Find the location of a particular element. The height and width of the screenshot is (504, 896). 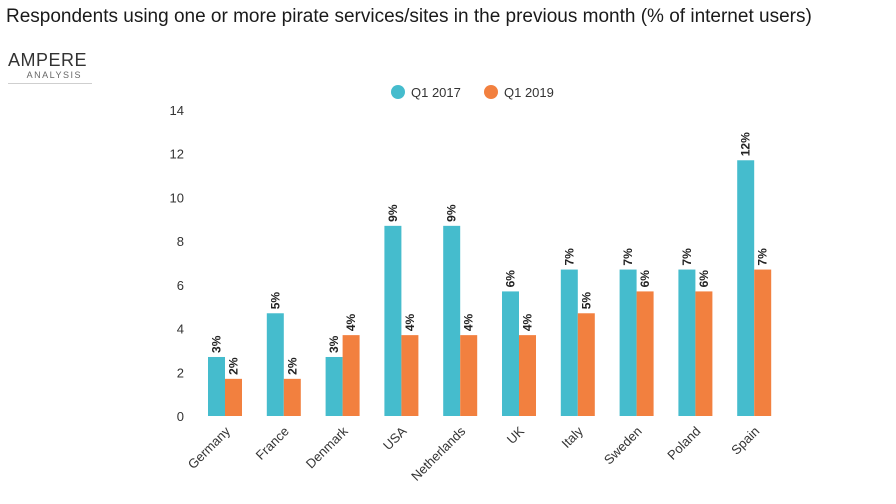

logo-rule is located at coordinates (50, 83).